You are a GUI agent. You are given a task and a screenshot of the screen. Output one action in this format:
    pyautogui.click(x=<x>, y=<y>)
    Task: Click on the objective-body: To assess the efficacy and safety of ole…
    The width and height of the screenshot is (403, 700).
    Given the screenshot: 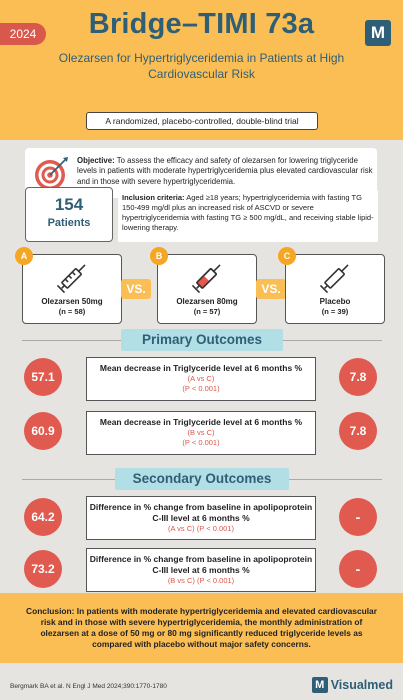 What is the action you would take?
    pyautogui.click(x=225, y=171)
    